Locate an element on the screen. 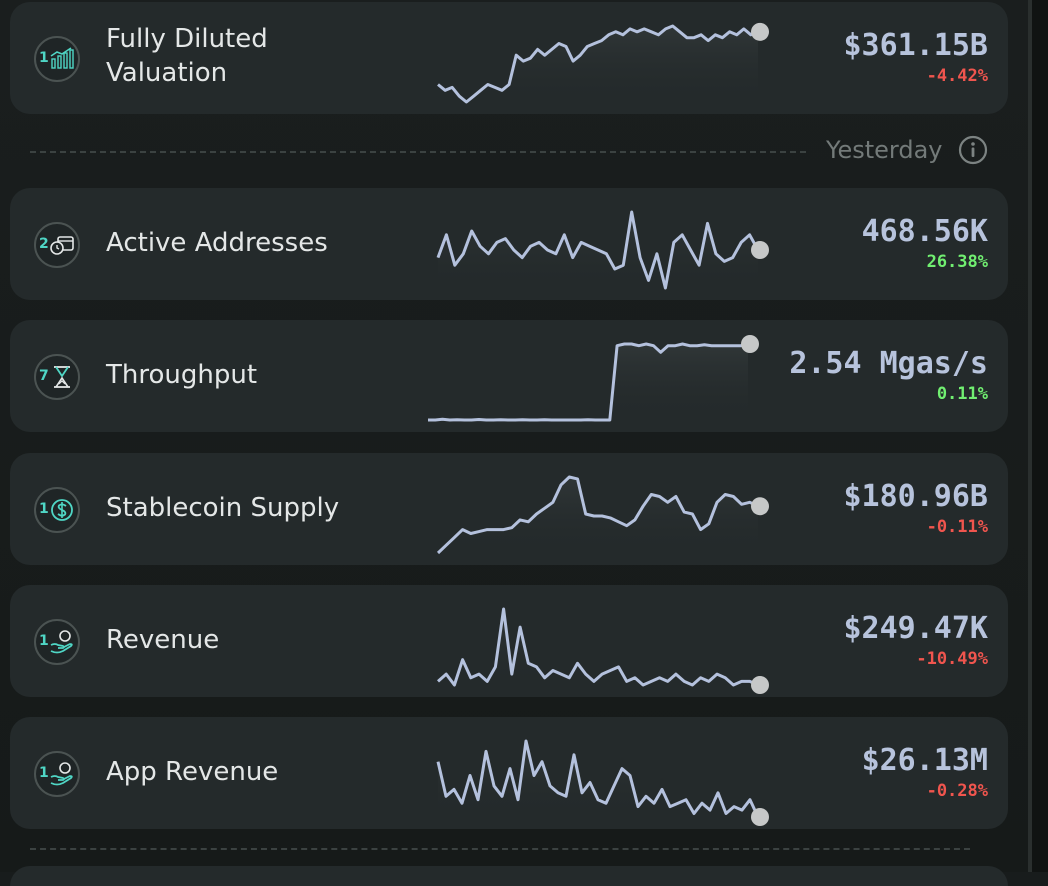 This screenshot has height=886, width=1048. metric-change: 26.38% is located at coordinates (957, 262).